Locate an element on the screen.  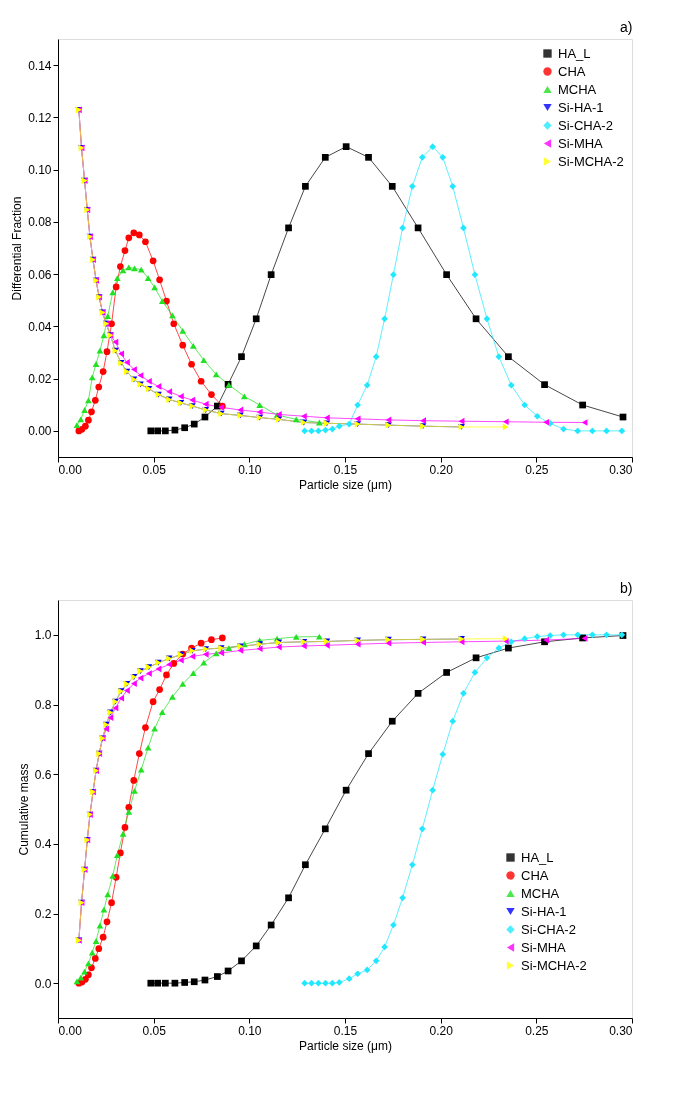
y-tick-label: 0.06 is located at coordinates (40, 274).